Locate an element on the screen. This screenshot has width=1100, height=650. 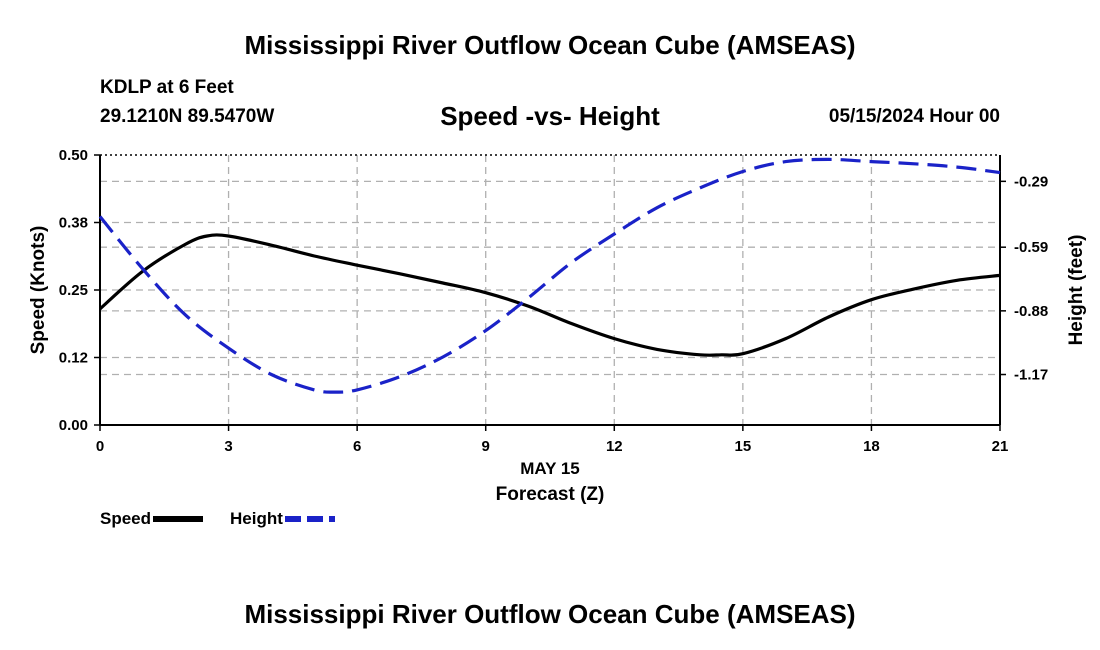
legend-swatch-height is located at coordinates (309, 519).